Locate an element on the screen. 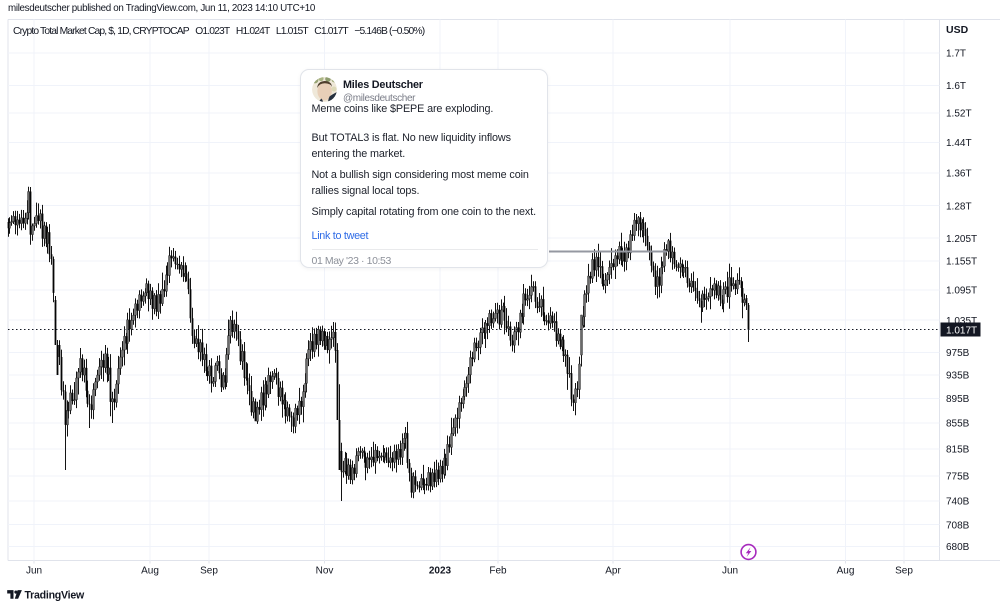 This screenshot has width=1000, height=607. svg-text: 1.205T is located at coordinates (961, 239).